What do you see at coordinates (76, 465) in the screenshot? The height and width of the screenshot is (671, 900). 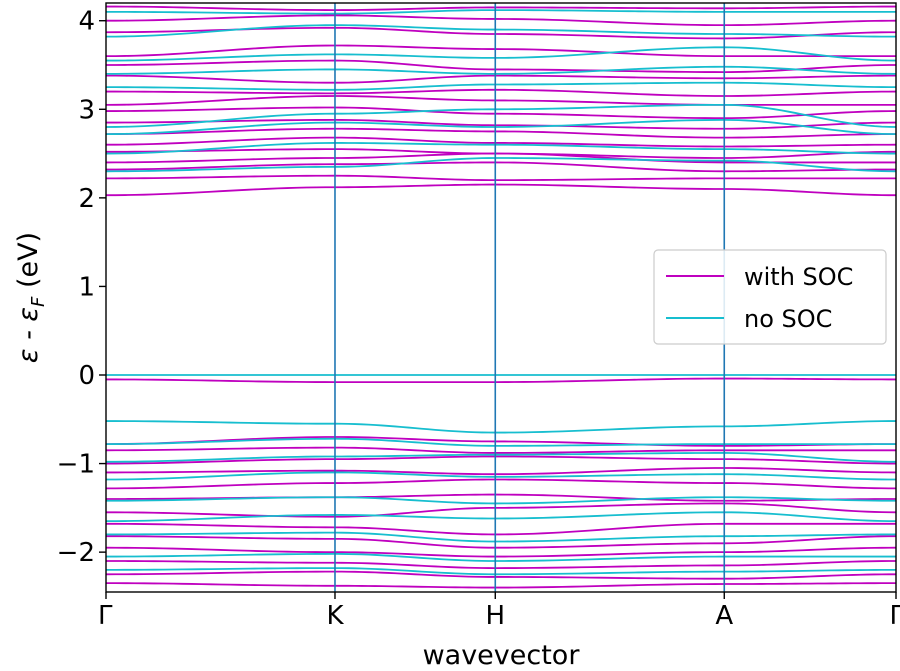 I see `y-tick-label: −1` at bounding box center [76, 465].